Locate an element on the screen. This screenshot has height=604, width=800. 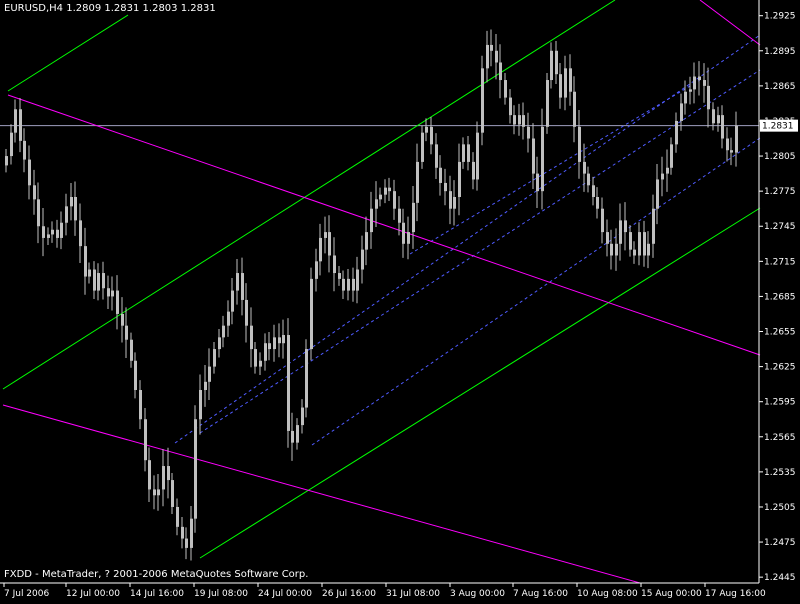
y-tick-label: 1.2505 is located at coordinates (780, 508).